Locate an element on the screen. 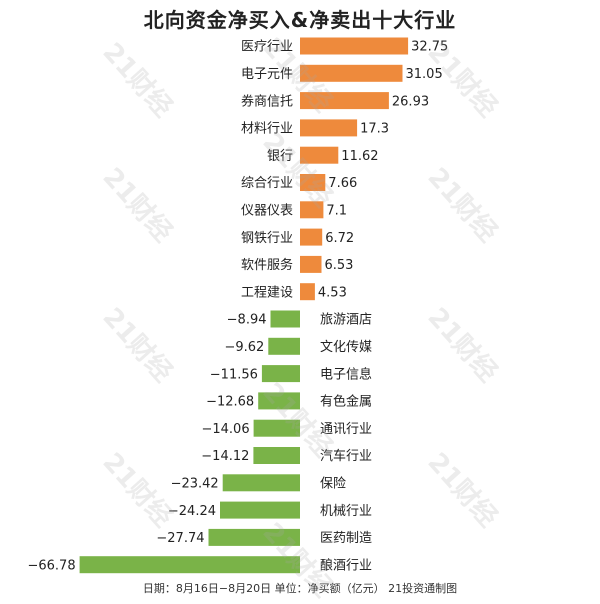  value-label: −27.74 is located at coordinates (180, 538).